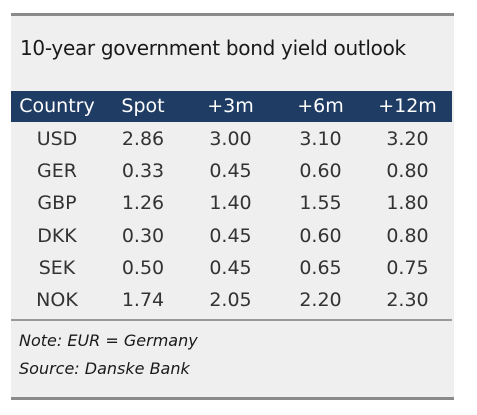  I want to click on row-spot: 1.26, so click(143, 203).